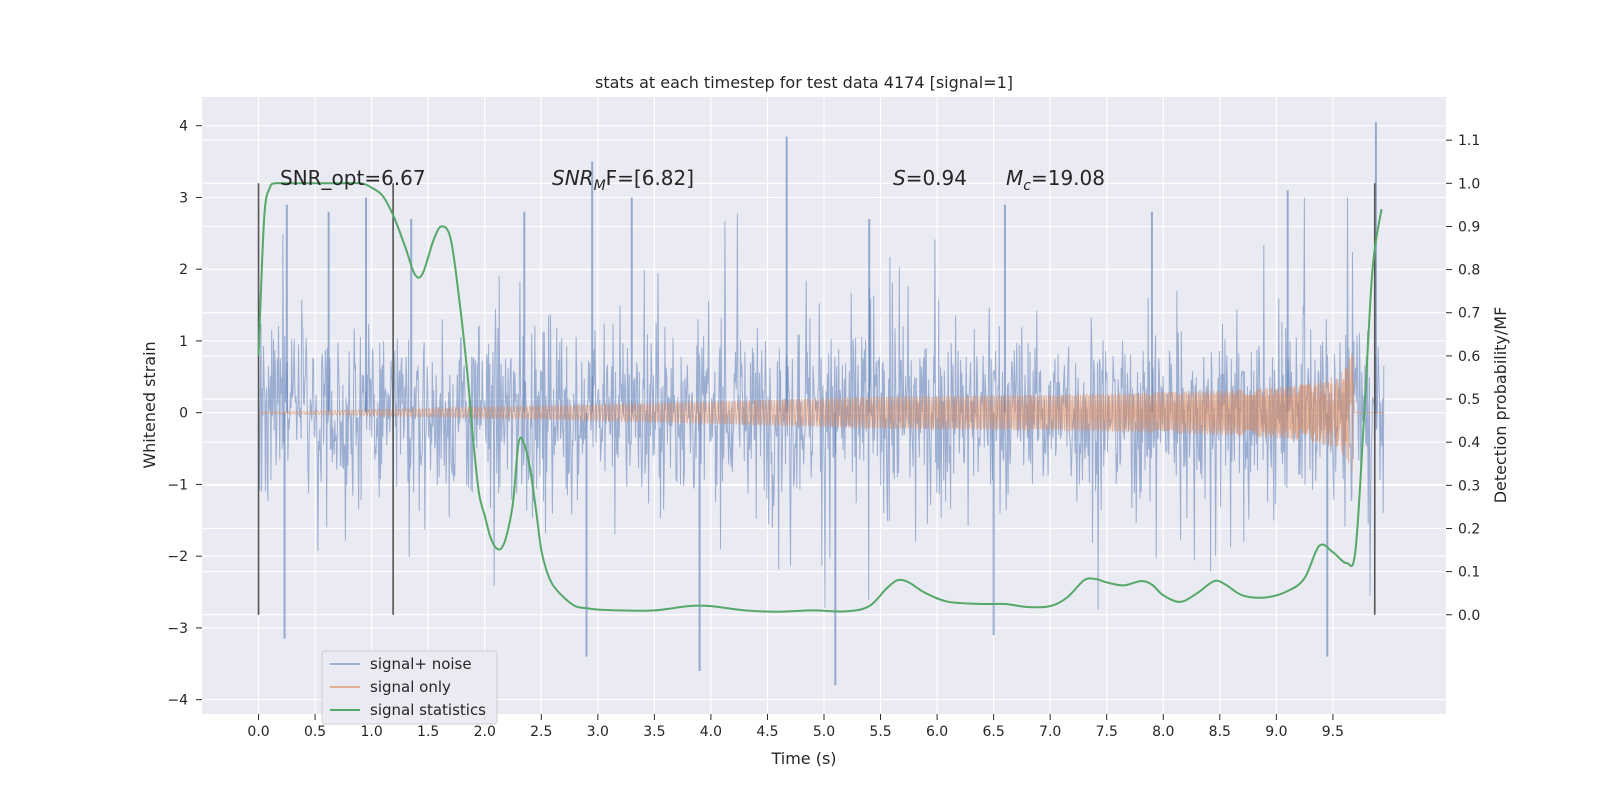 Image resolution: width=1600 pixels, height=800 pixels. I want to click on x-tick-label: 7.0, so click(1050, 732).